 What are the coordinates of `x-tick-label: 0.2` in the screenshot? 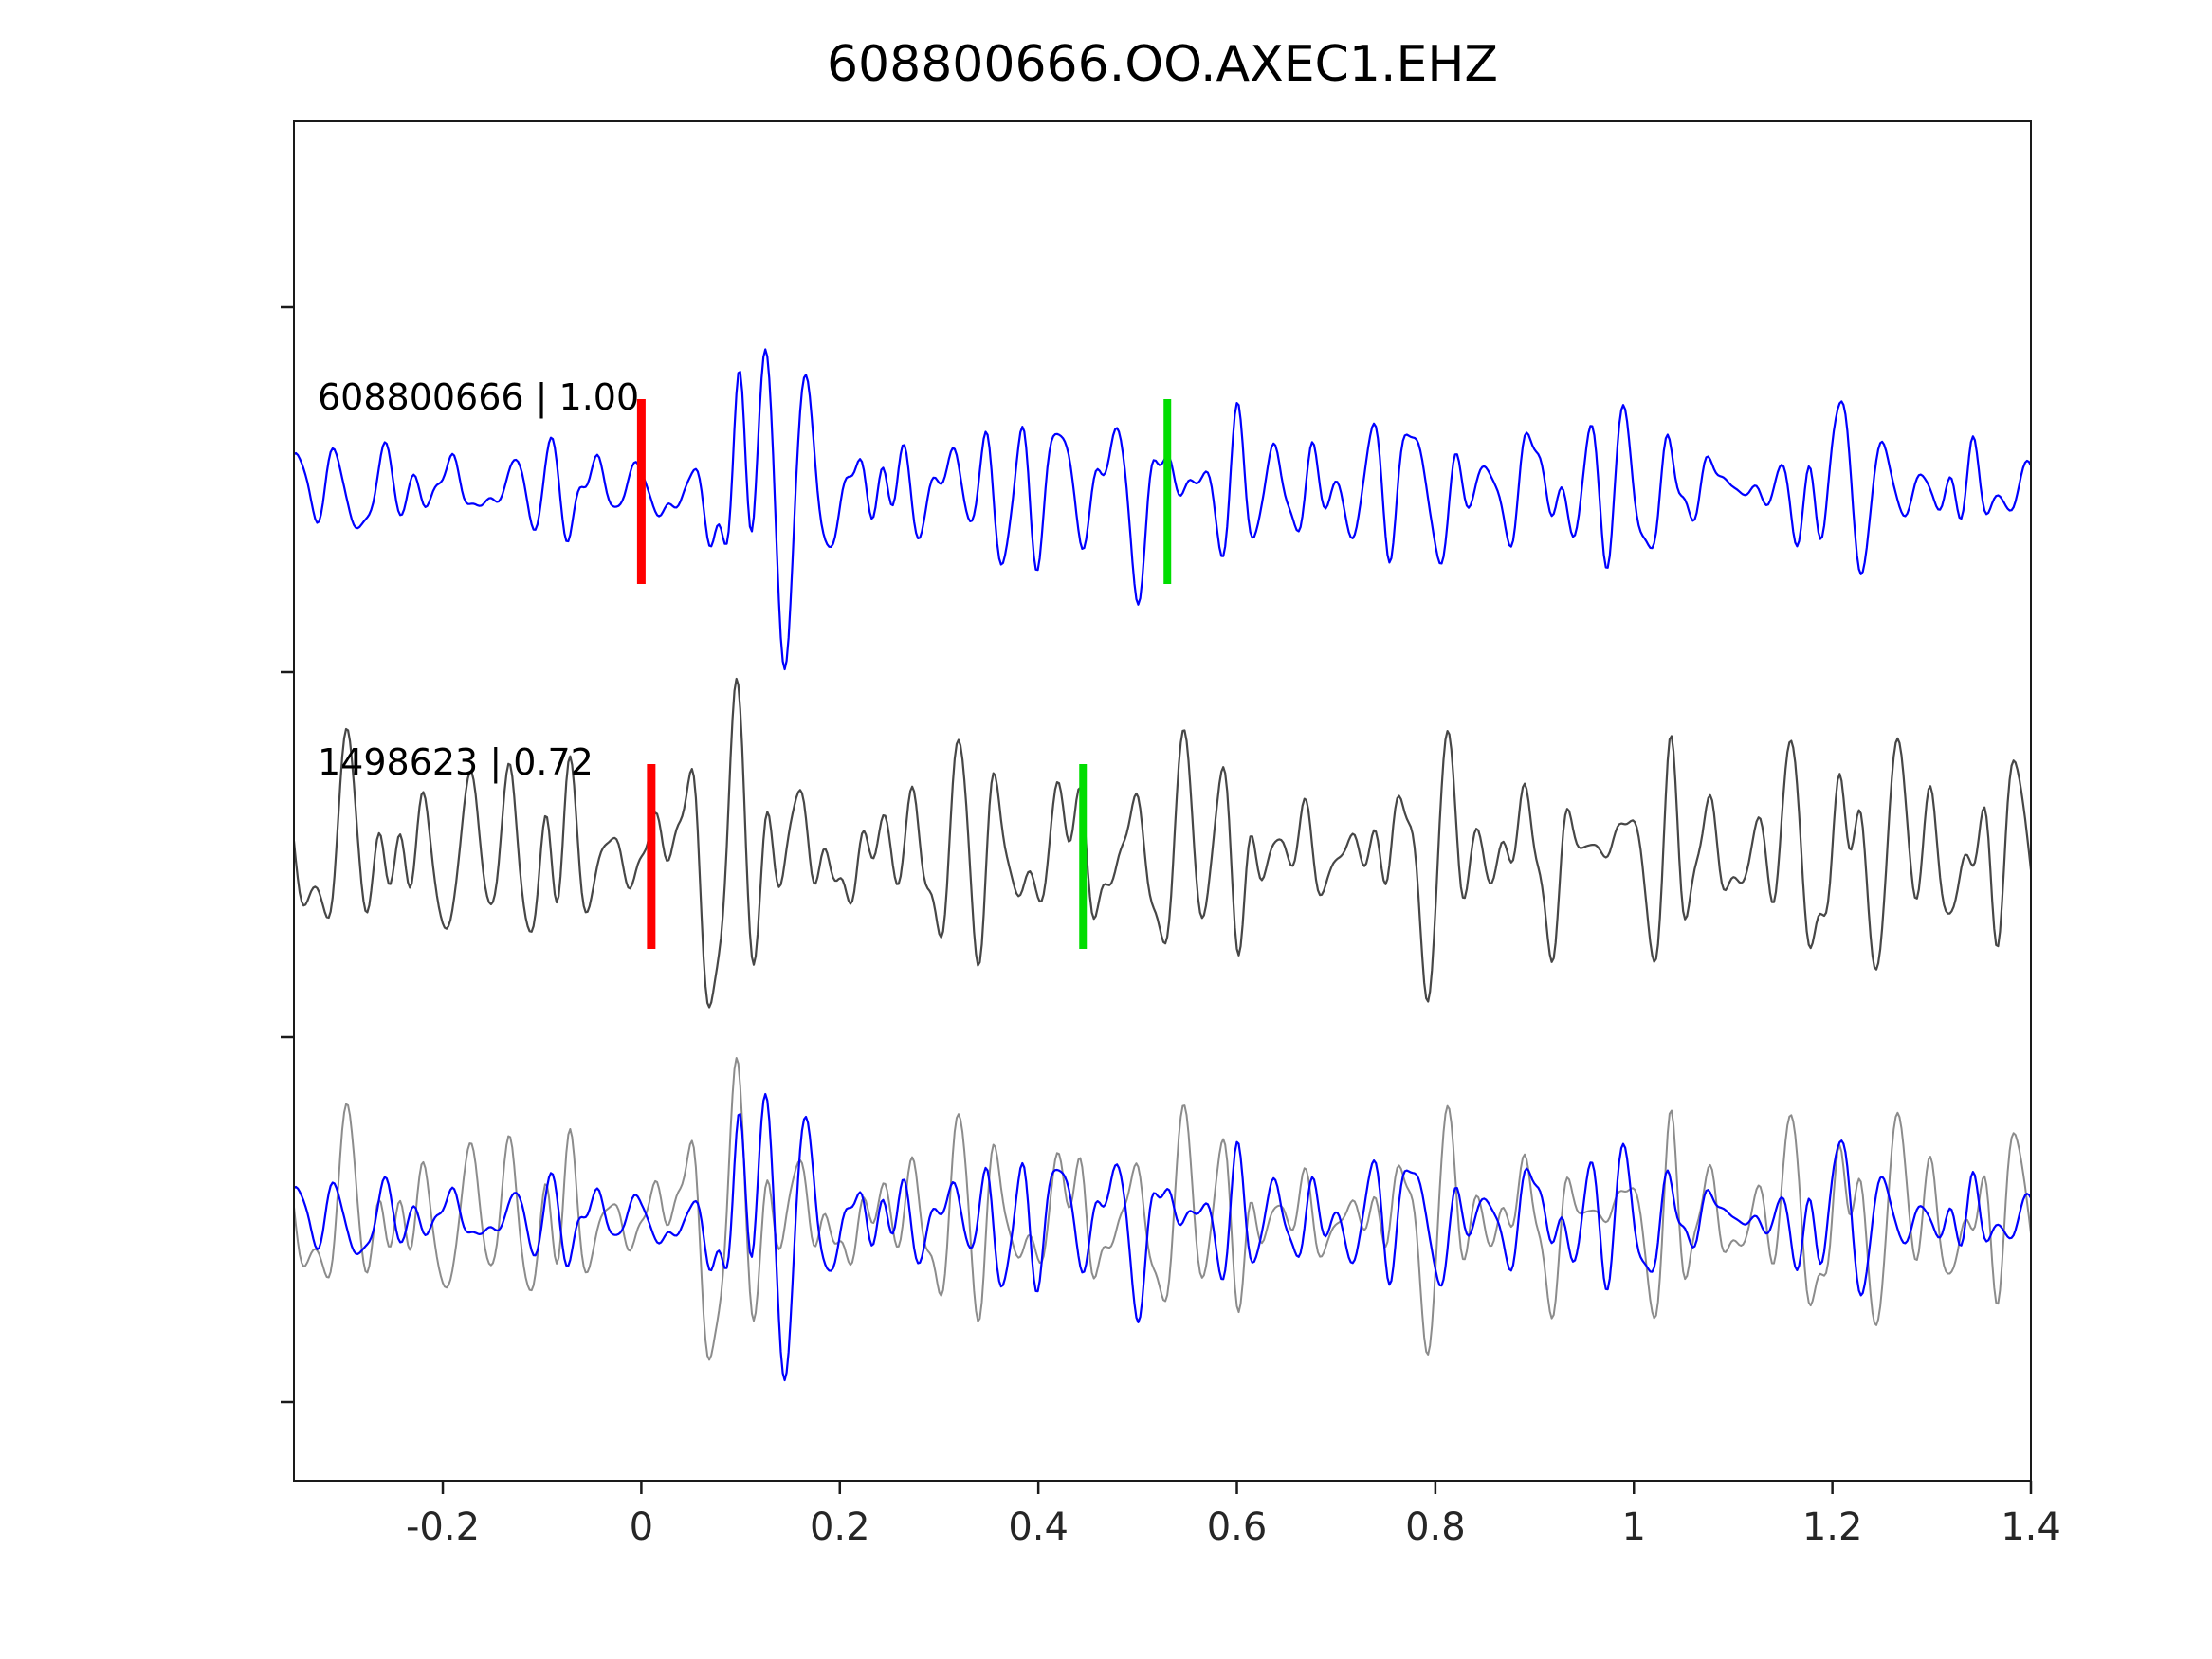 It's located at (840, 1527).